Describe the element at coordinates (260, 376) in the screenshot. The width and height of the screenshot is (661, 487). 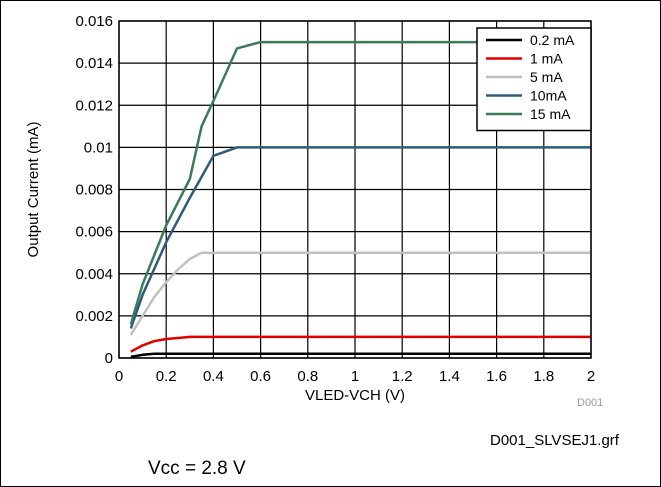
I see `x-tick-label: 0.6` at that location.